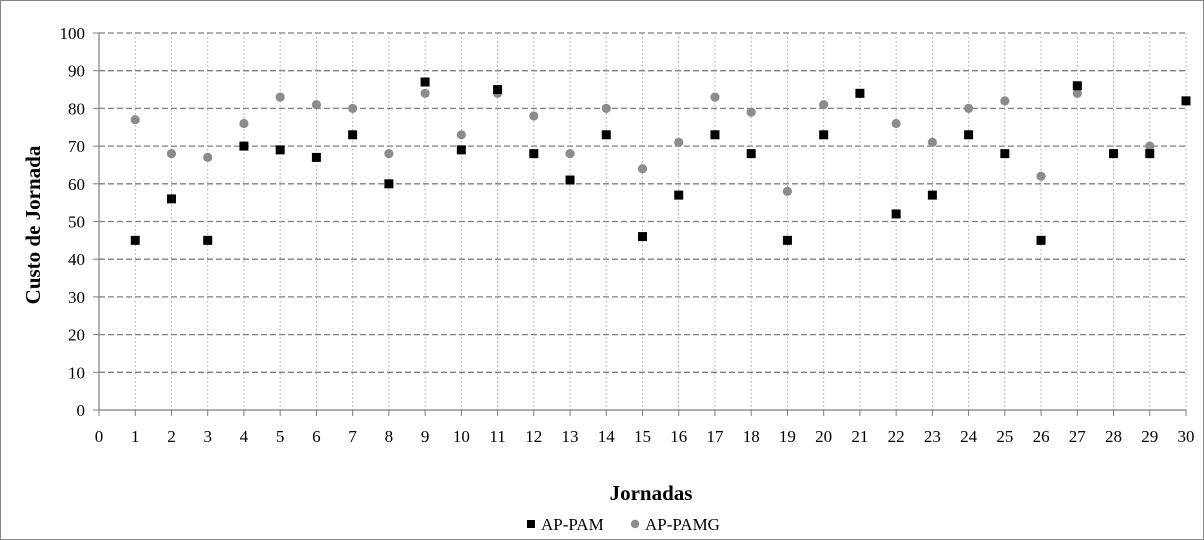 This screenshot has height=540, width=1204. What do you see at coordinates (316, 436) in the screenshot?
I see `x-tick-label: 6` at bounding box center [316, 436].